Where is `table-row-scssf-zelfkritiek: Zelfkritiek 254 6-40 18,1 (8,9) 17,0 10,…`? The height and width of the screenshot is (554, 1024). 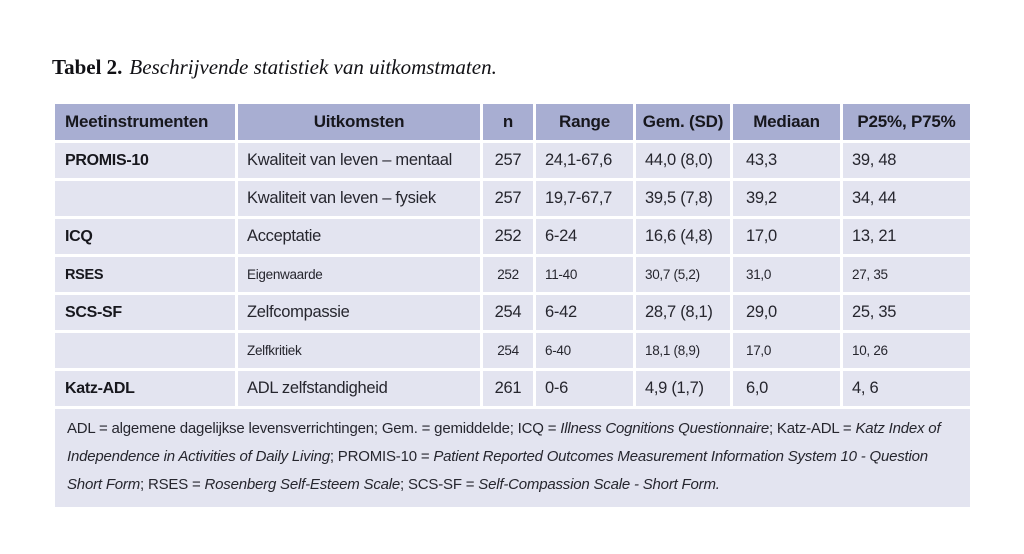 table-row-scssf-zelfkritiek: Zelfkritiek 254 6-40 18,1 (8,9) 17,0 10,… is located at coordinates (512, 350).